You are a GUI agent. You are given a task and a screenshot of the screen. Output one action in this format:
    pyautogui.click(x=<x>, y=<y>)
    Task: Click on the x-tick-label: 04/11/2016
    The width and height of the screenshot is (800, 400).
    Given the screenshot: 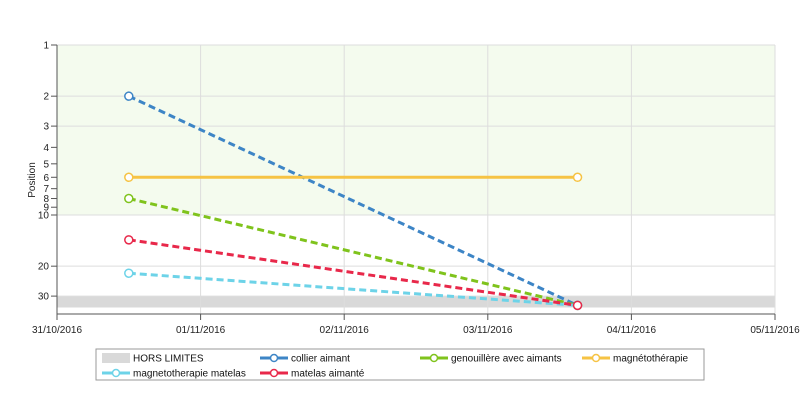 What is the action you would take?
    pyautogui.click(x=632, y=330)
    